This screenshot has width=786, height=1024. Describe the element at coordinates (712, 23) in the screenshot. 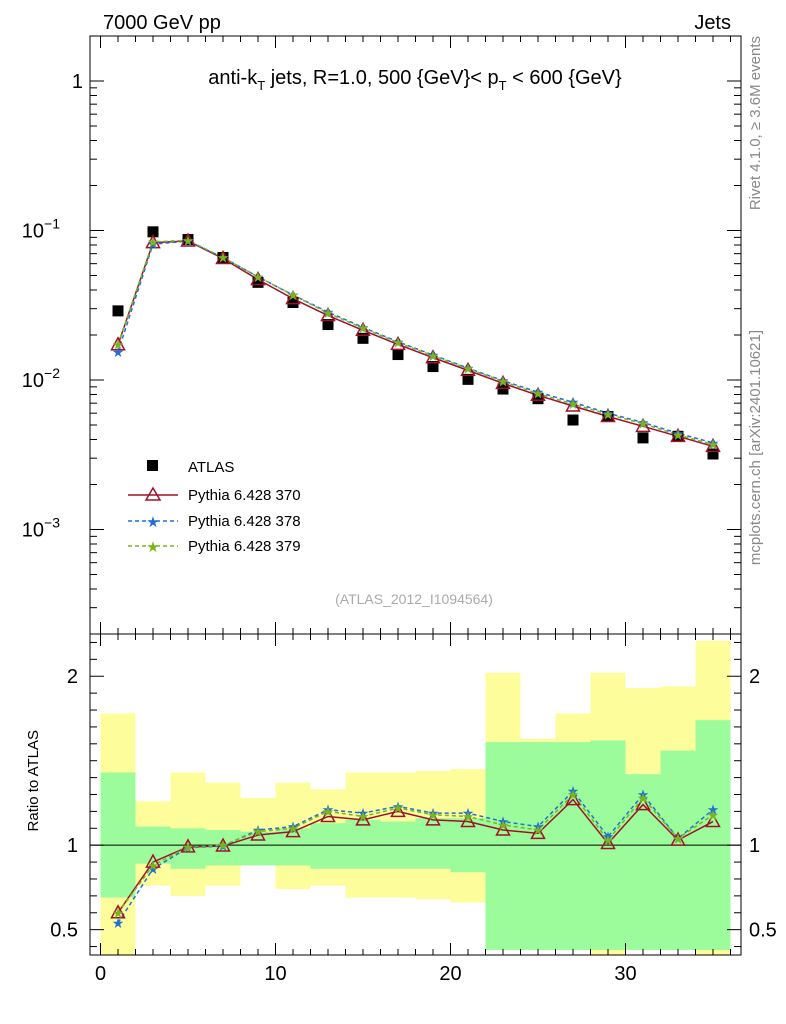

I see `header-jets: Jets` at that location.